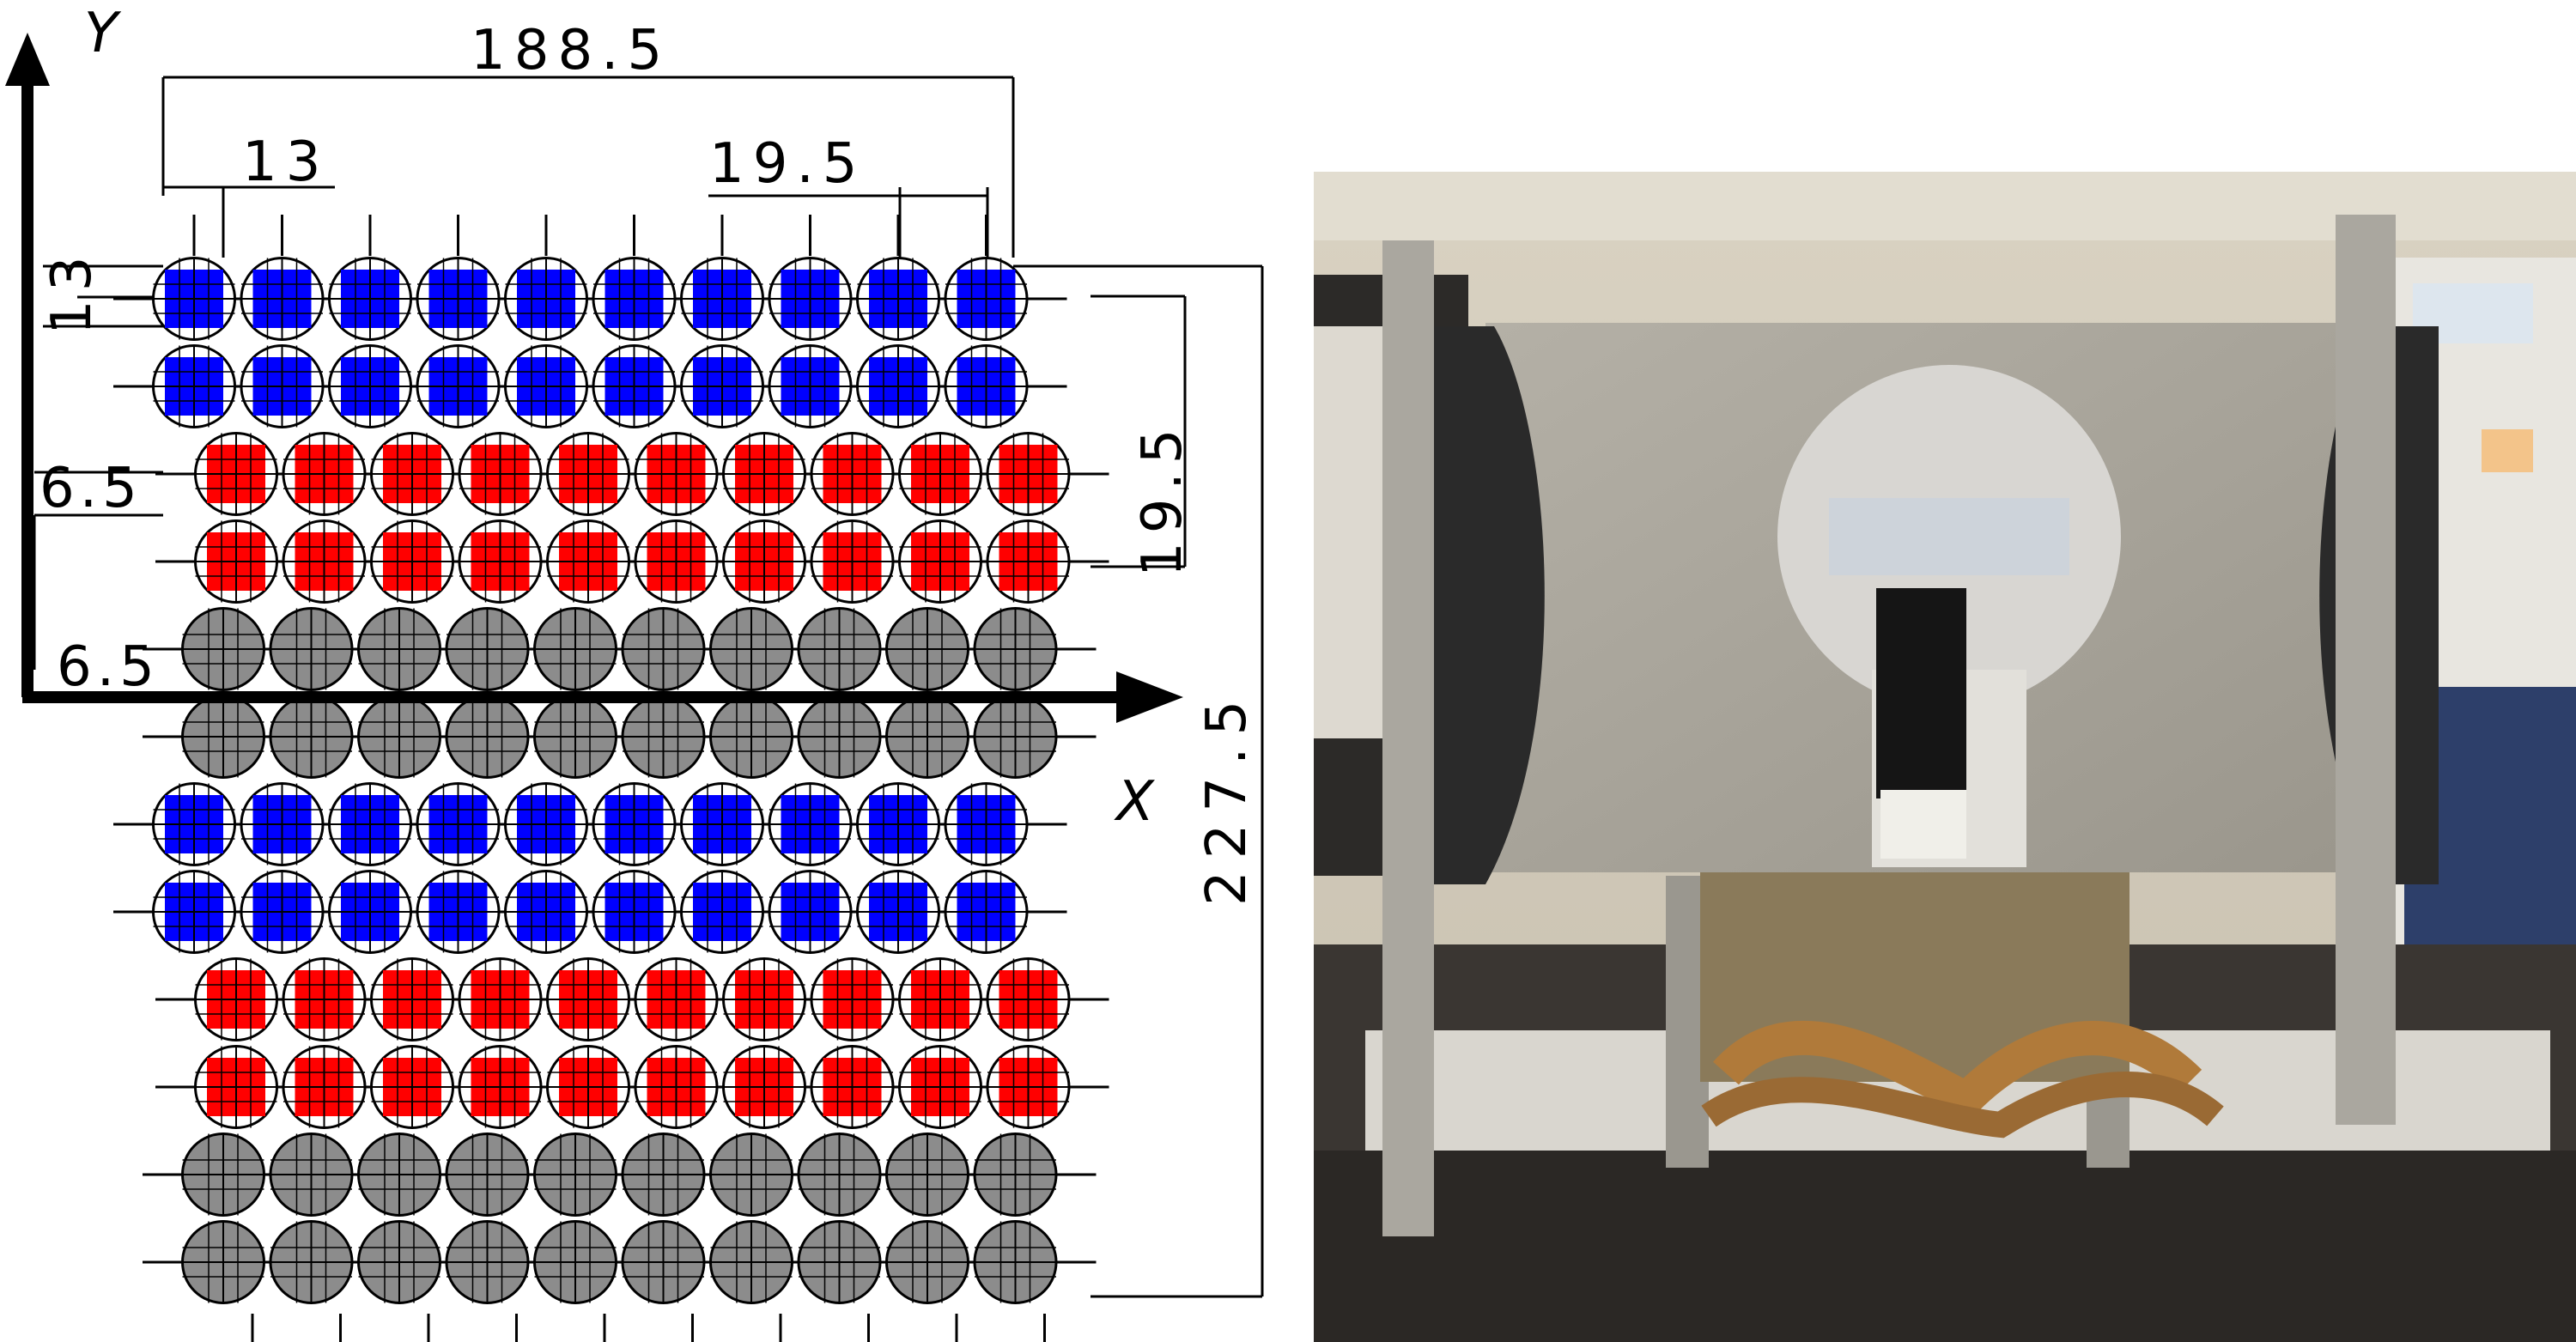 The image size is (2576, 1342). Describe the element at coordinates (1162, 499) in the screenshot. I see `row-spacing-large-label: 19.5` at that location.